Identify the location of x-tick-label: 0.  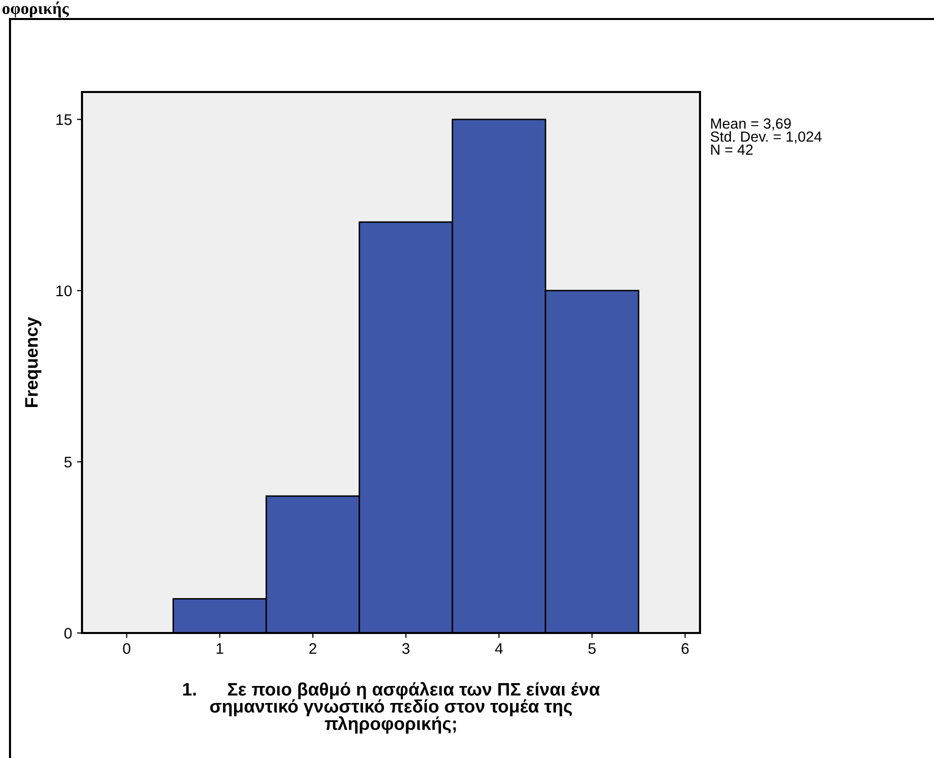
(126, 648).